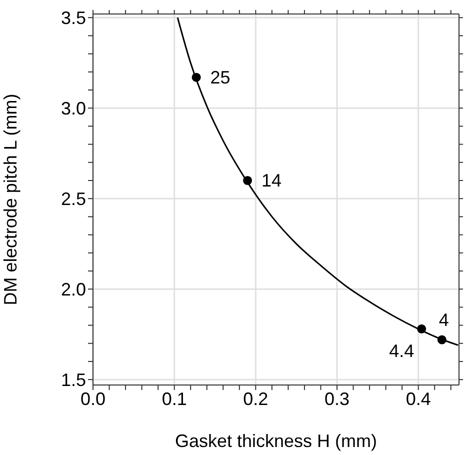 The height and width of the screenshot is (455, 465). I want to click on x-tick-label: 0.0, so click(93, 398).